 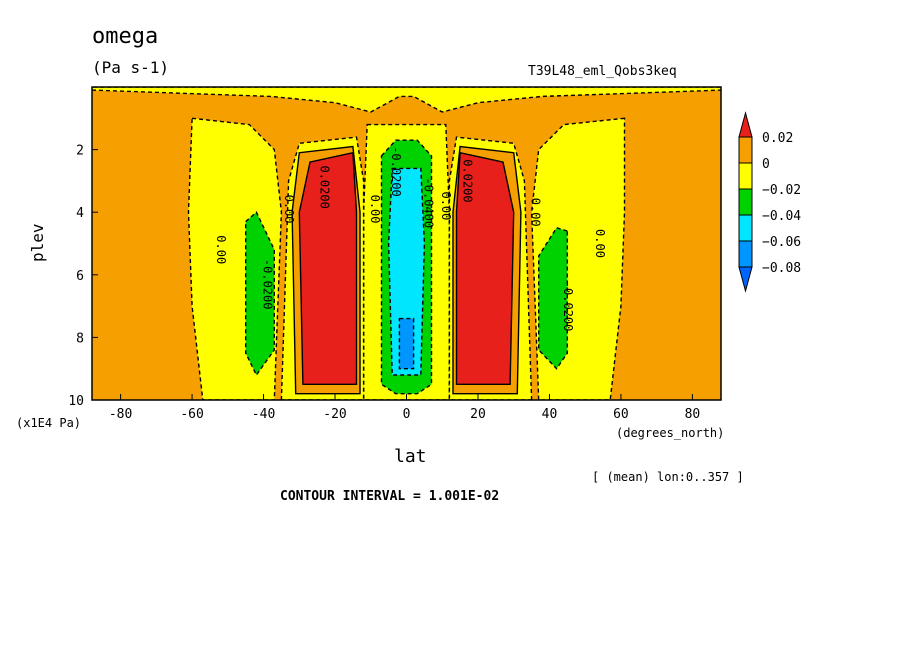 I want to click on contour-region-m0.02_to_0, so click(x=406, y=100).